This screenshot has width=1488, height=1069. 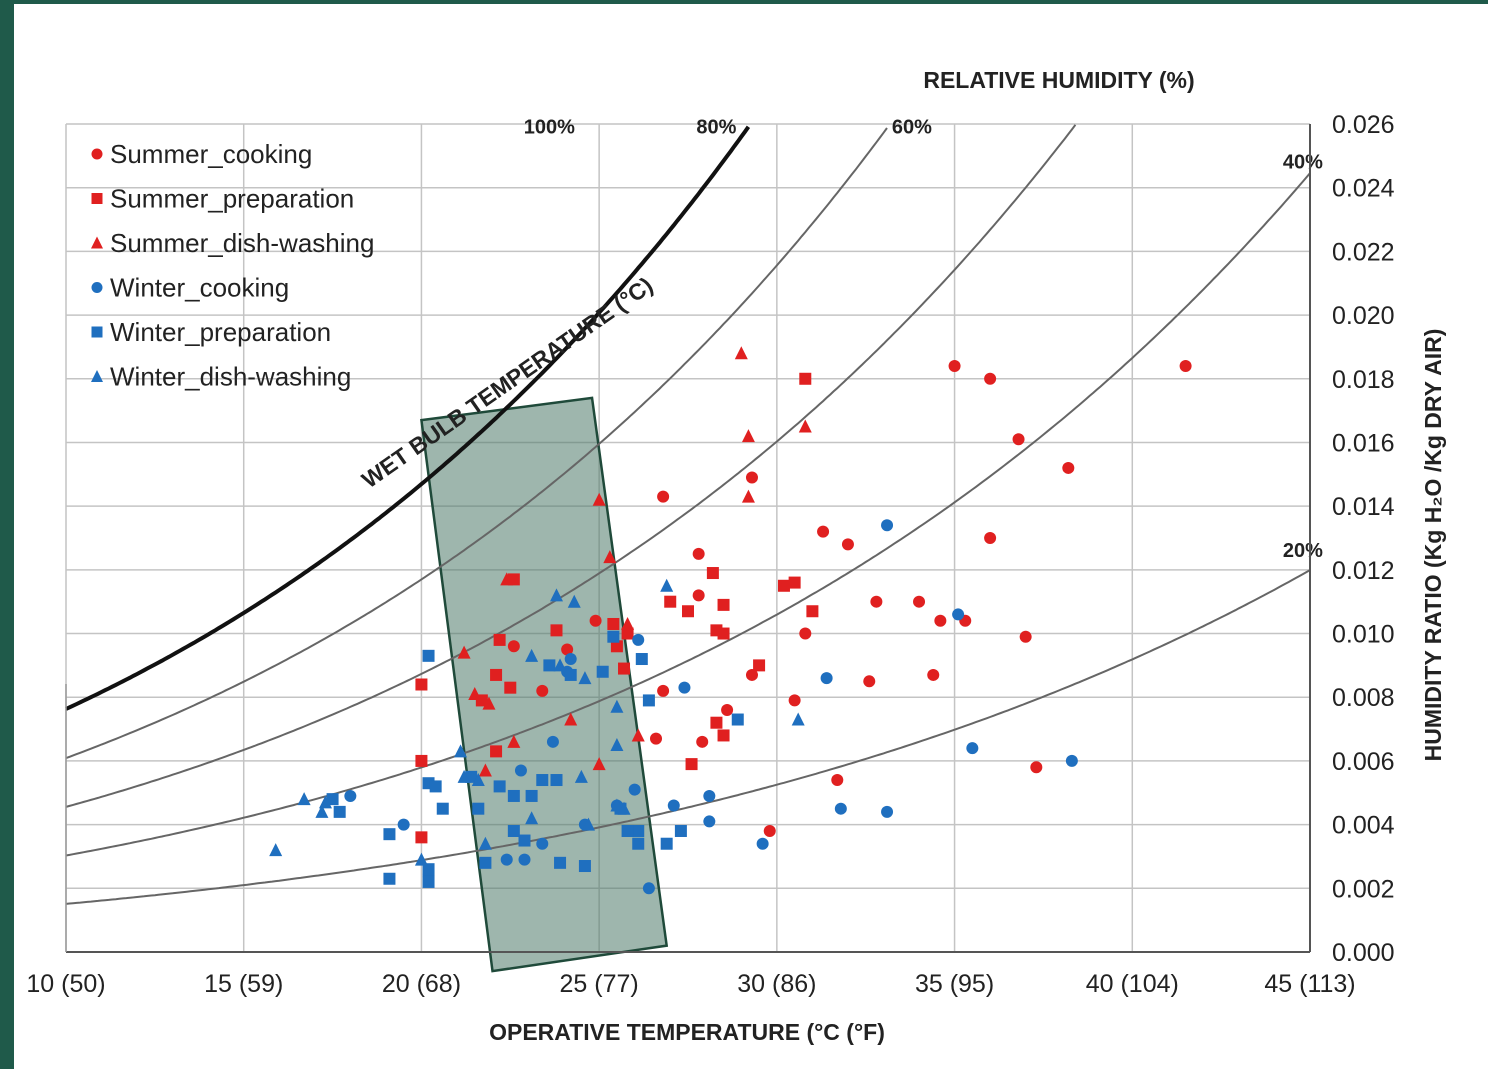 What do you see at coordinates (1433, 545) in the screenshot?
I see `y-axis-title: HUMIDITY RATIO (Kg H₂O /Kg DRY AIR)` at bounding box center [1433, 545].